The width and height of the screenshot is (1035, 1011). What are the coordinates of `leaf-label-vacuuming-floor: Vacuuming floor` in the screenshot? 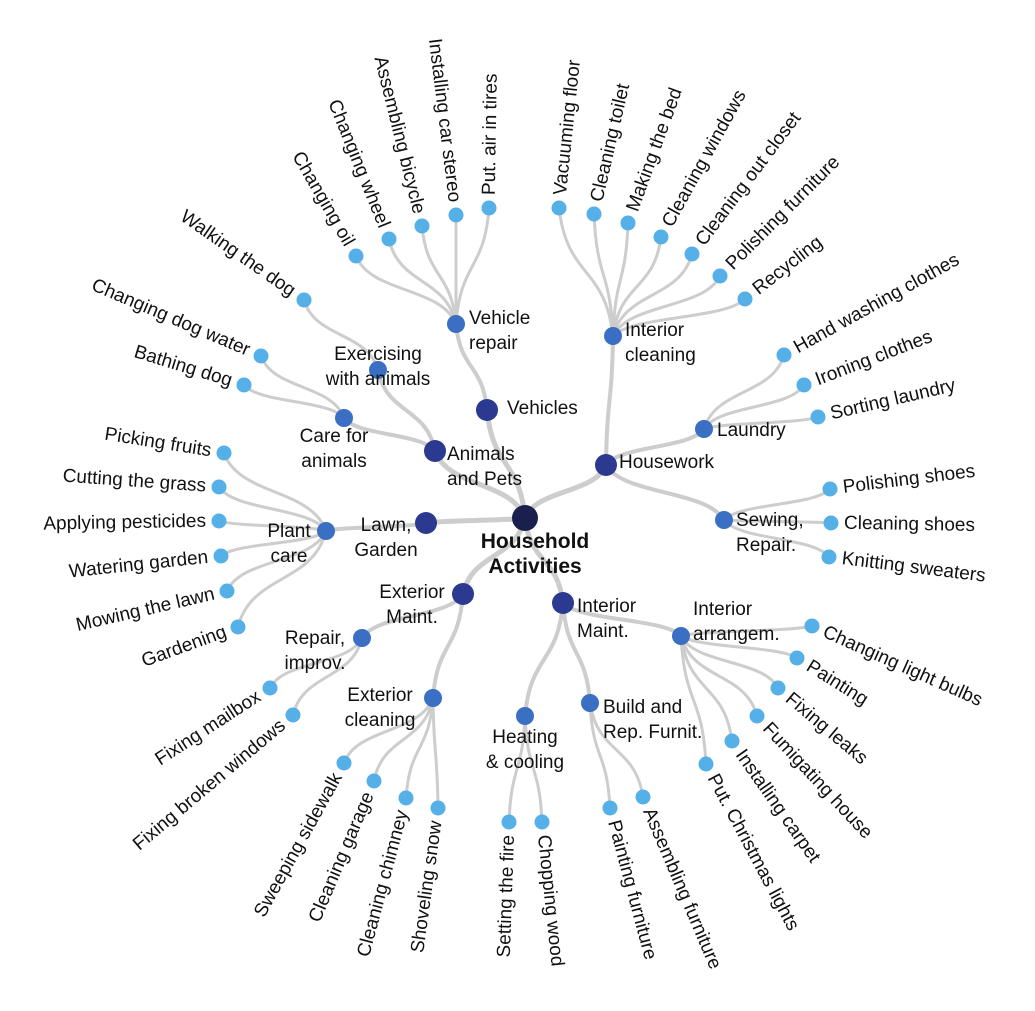 It's located at (567, 127).